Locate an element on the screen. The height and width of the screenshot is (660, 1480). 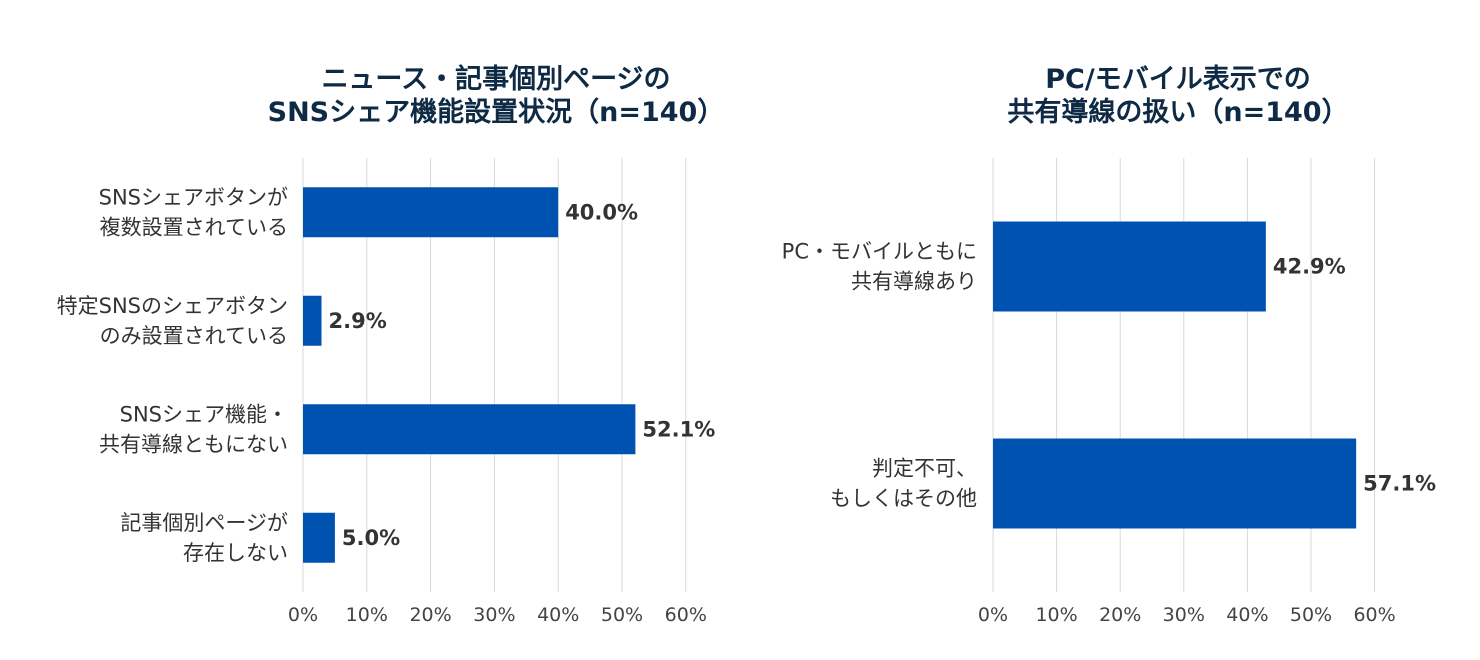
value-label: 57.1% is located at coordinates (1399, 484).